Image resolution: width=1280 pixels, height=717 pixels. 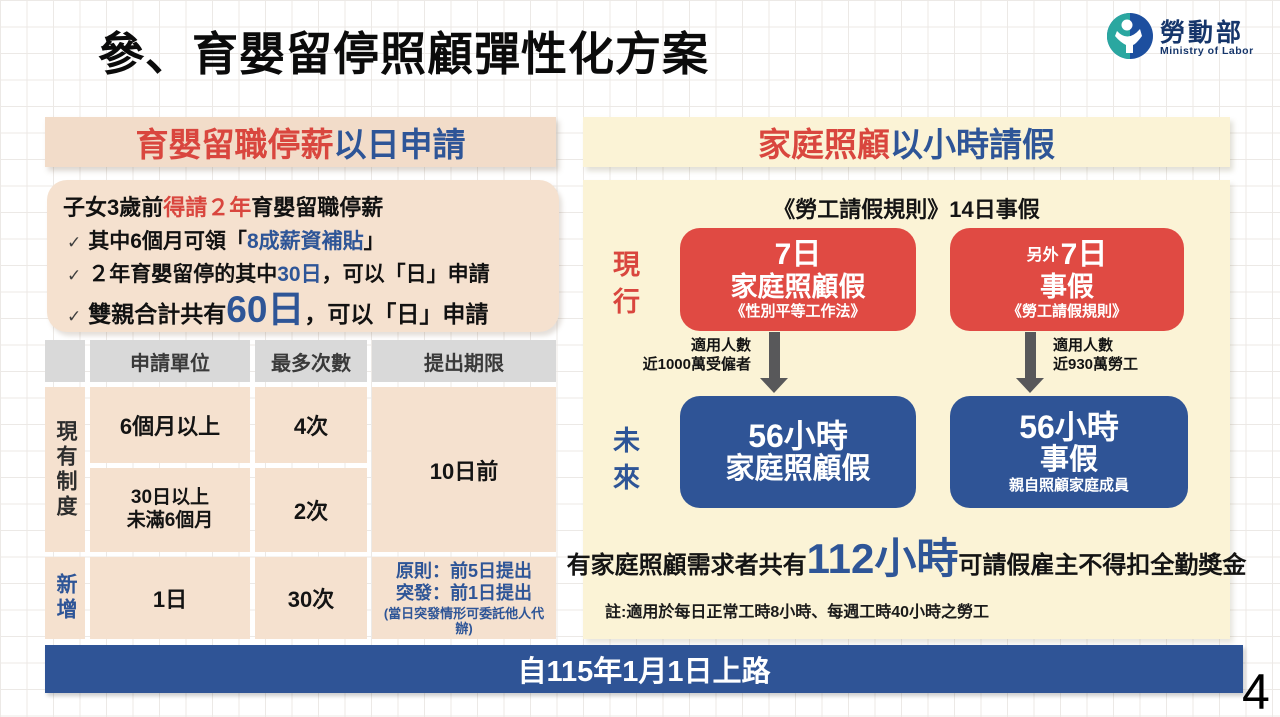 What do you see at coordinates (1069, 452) in the screenshot?
I see `personal-leave-future-box: 56小時 事假 親自照顧家庭成員` at bounding box center [1069, 452].